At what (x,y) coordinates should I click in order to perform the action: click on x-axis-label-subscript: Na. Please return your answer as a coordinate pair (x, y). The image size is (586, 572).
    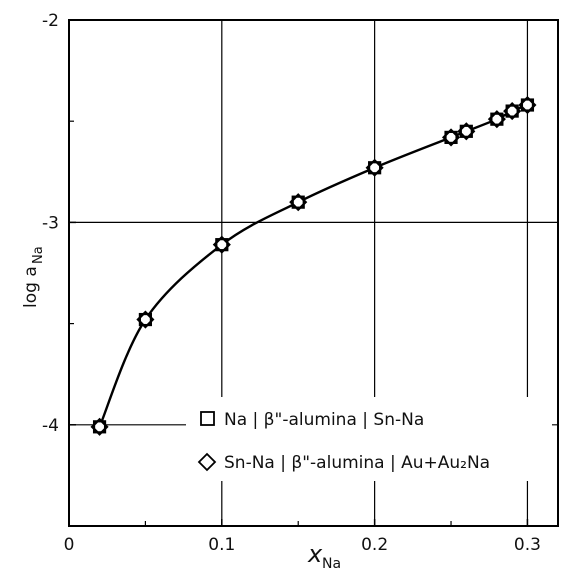
    Looking at the image, I should click on (331, 564).